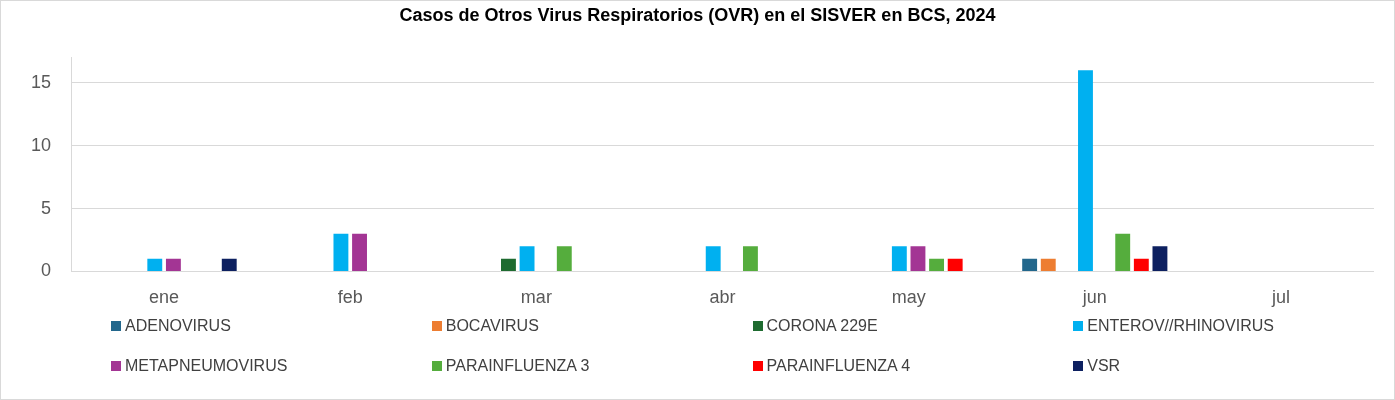 Image resolution: width=1395 pixels, height=400 pixels. Describe the element at coordinates (46, 207) in the screenshot. I see `y-tick-label: 5` at that location.